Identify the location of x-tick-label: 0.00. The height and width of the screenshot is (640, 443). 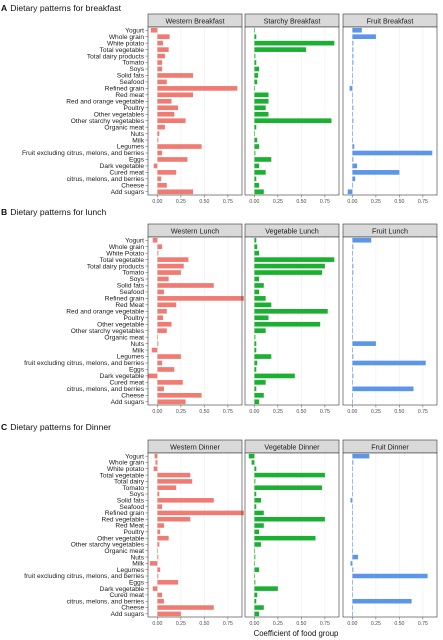
(157, 624).